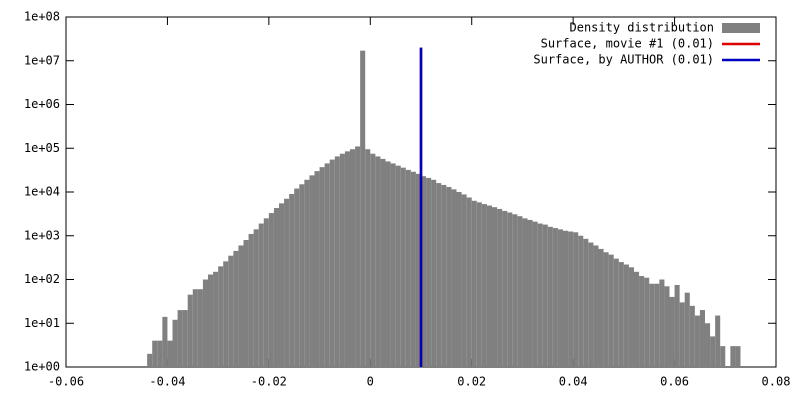 The height and width of the screenshot is (404, 800). Describe the element at coordinates (741, 28) in the screenshot. I see `legend-swatch` at that location.